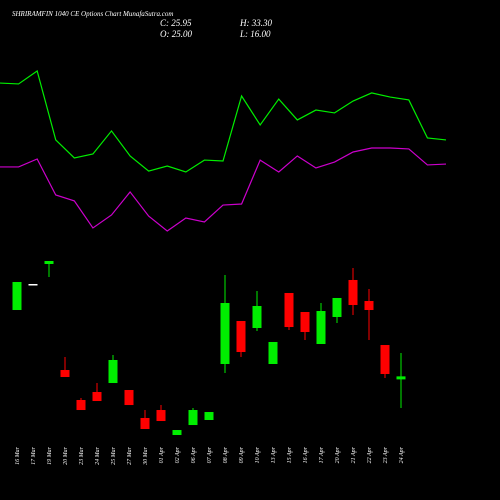 This screenshot has height=500, width=500. Describe the element at coordinates (226, 454) in the screenshot. I see `x-tick-label: 08 Apr` at that location.